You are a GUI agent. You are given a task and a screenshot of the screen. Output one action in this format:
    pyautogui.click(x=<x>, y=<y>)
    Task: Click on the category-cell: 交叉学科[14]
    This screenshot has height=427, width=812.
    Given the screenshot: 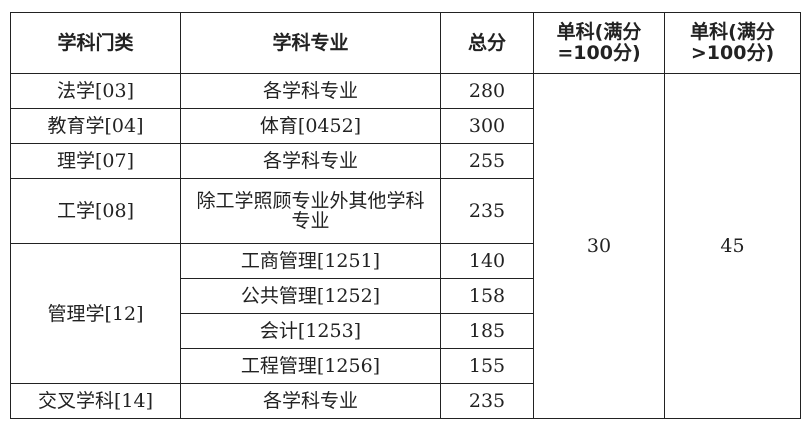 What is the action you would take?
    pyautogui.click(x=95, y=401)
    